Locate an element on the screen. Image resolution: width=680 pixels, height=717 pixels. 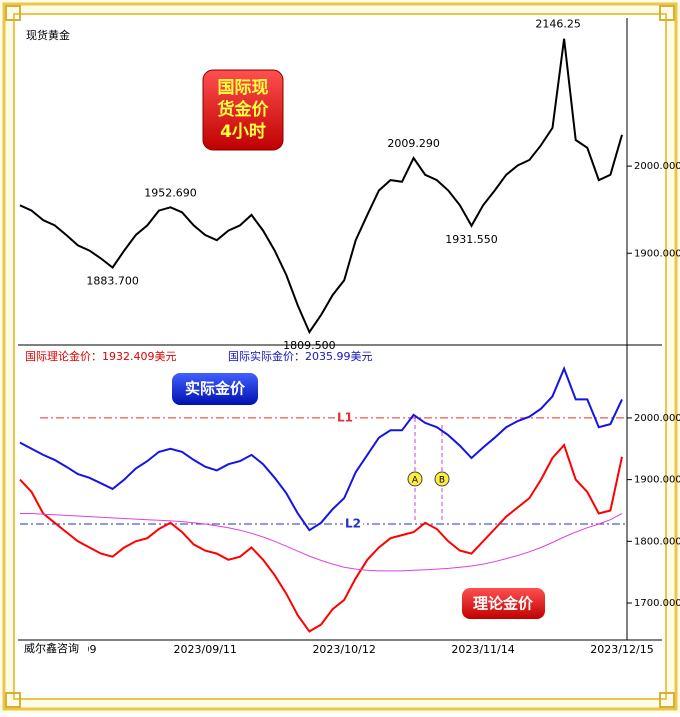
extreme-label: 1883.700 is located at coordinates (112, 280).